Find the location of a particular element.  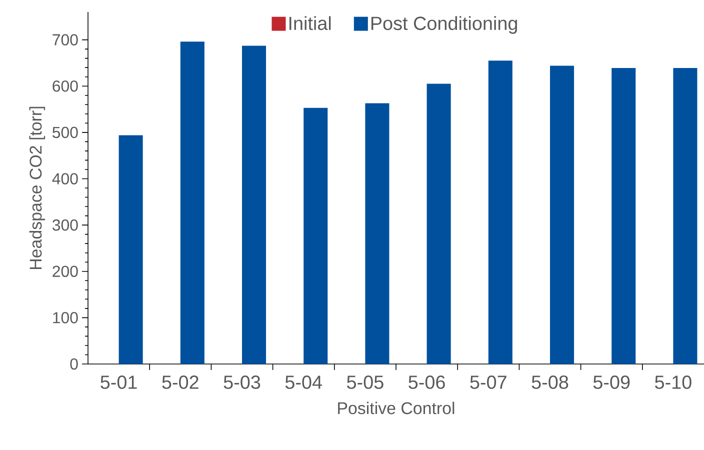

x-tick-label: 5-07 is located at coordinates (488, 382).